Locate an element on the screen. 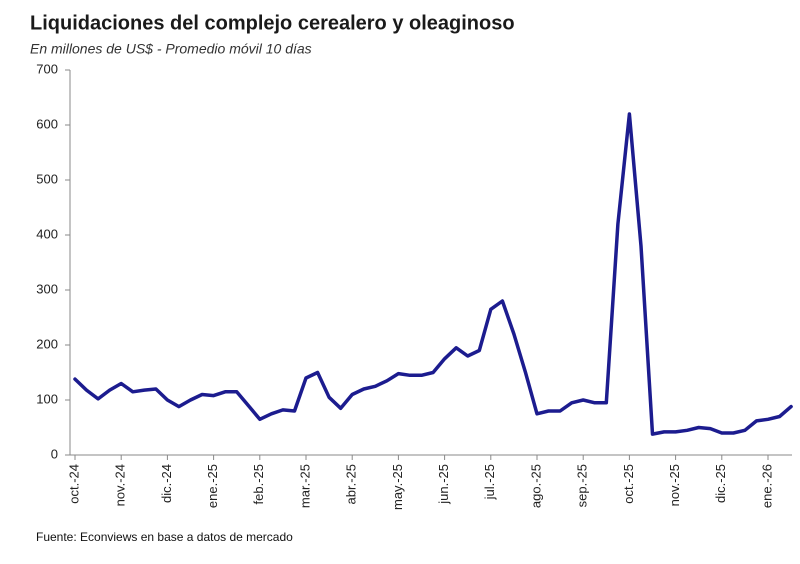 This screenshot has height=564, width=800. x-tick-label: dic.-25 is located at coordinates (720, 483).